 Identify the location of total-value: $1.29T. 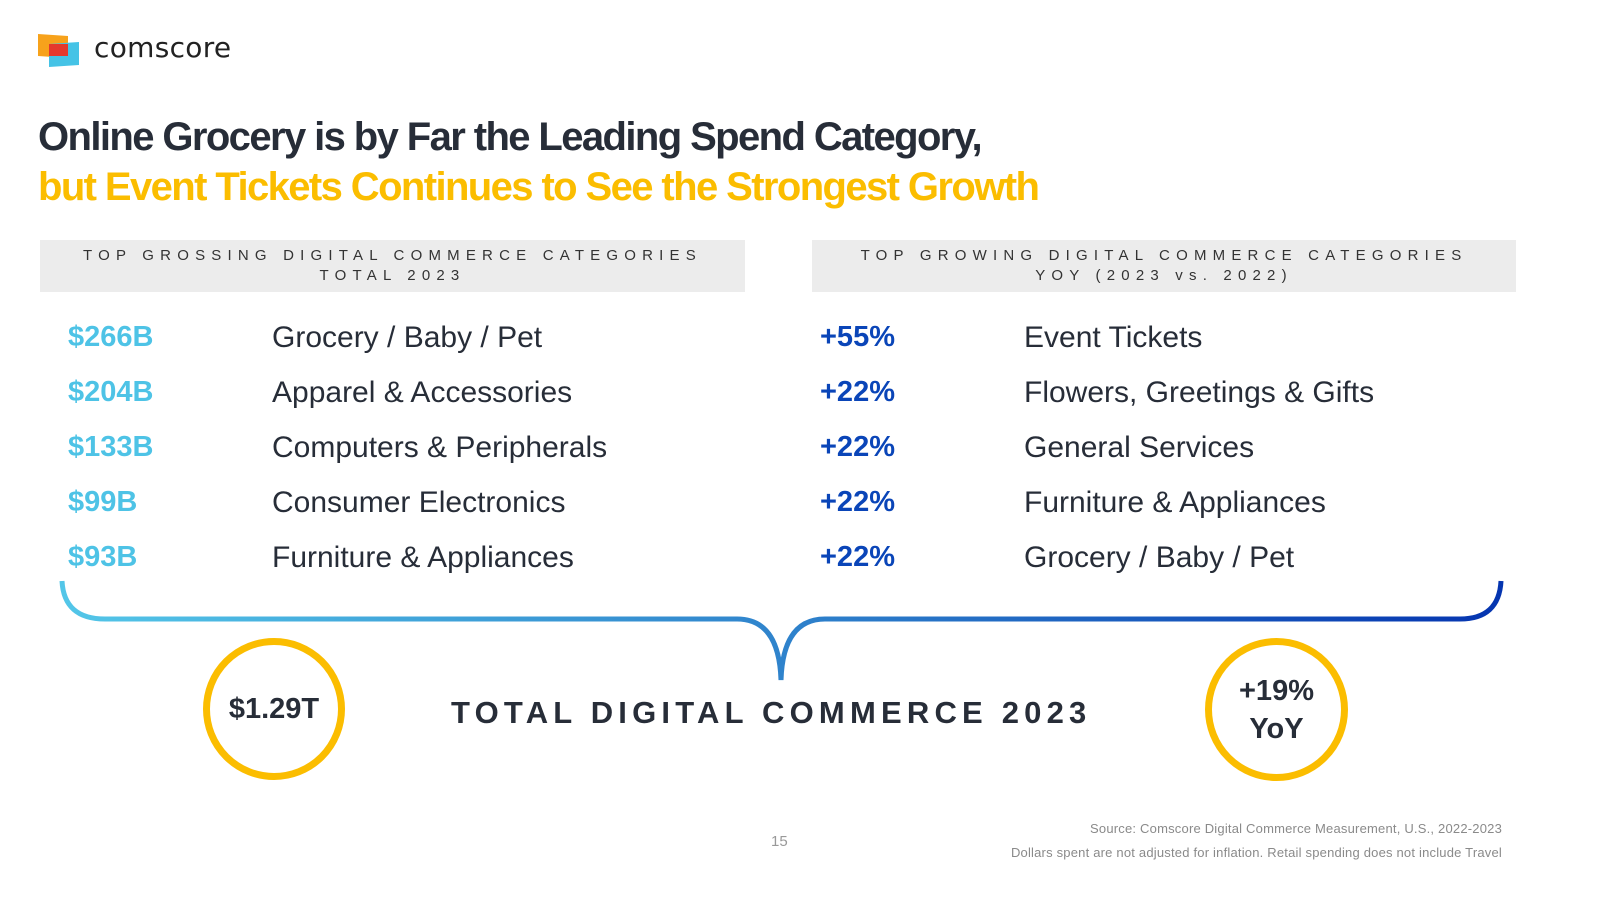
(274, 708).